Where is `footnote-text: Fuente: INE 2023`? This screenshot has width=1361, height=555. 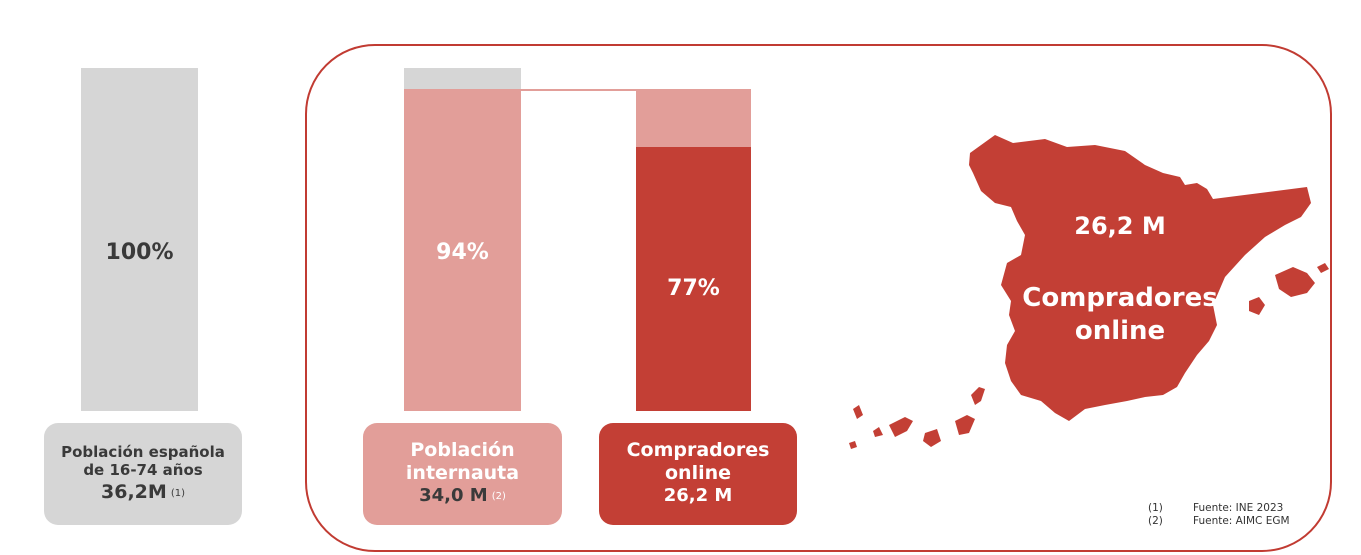 footnote-text: Fuente: INE 2023 is located at coordinates (1238, 508).